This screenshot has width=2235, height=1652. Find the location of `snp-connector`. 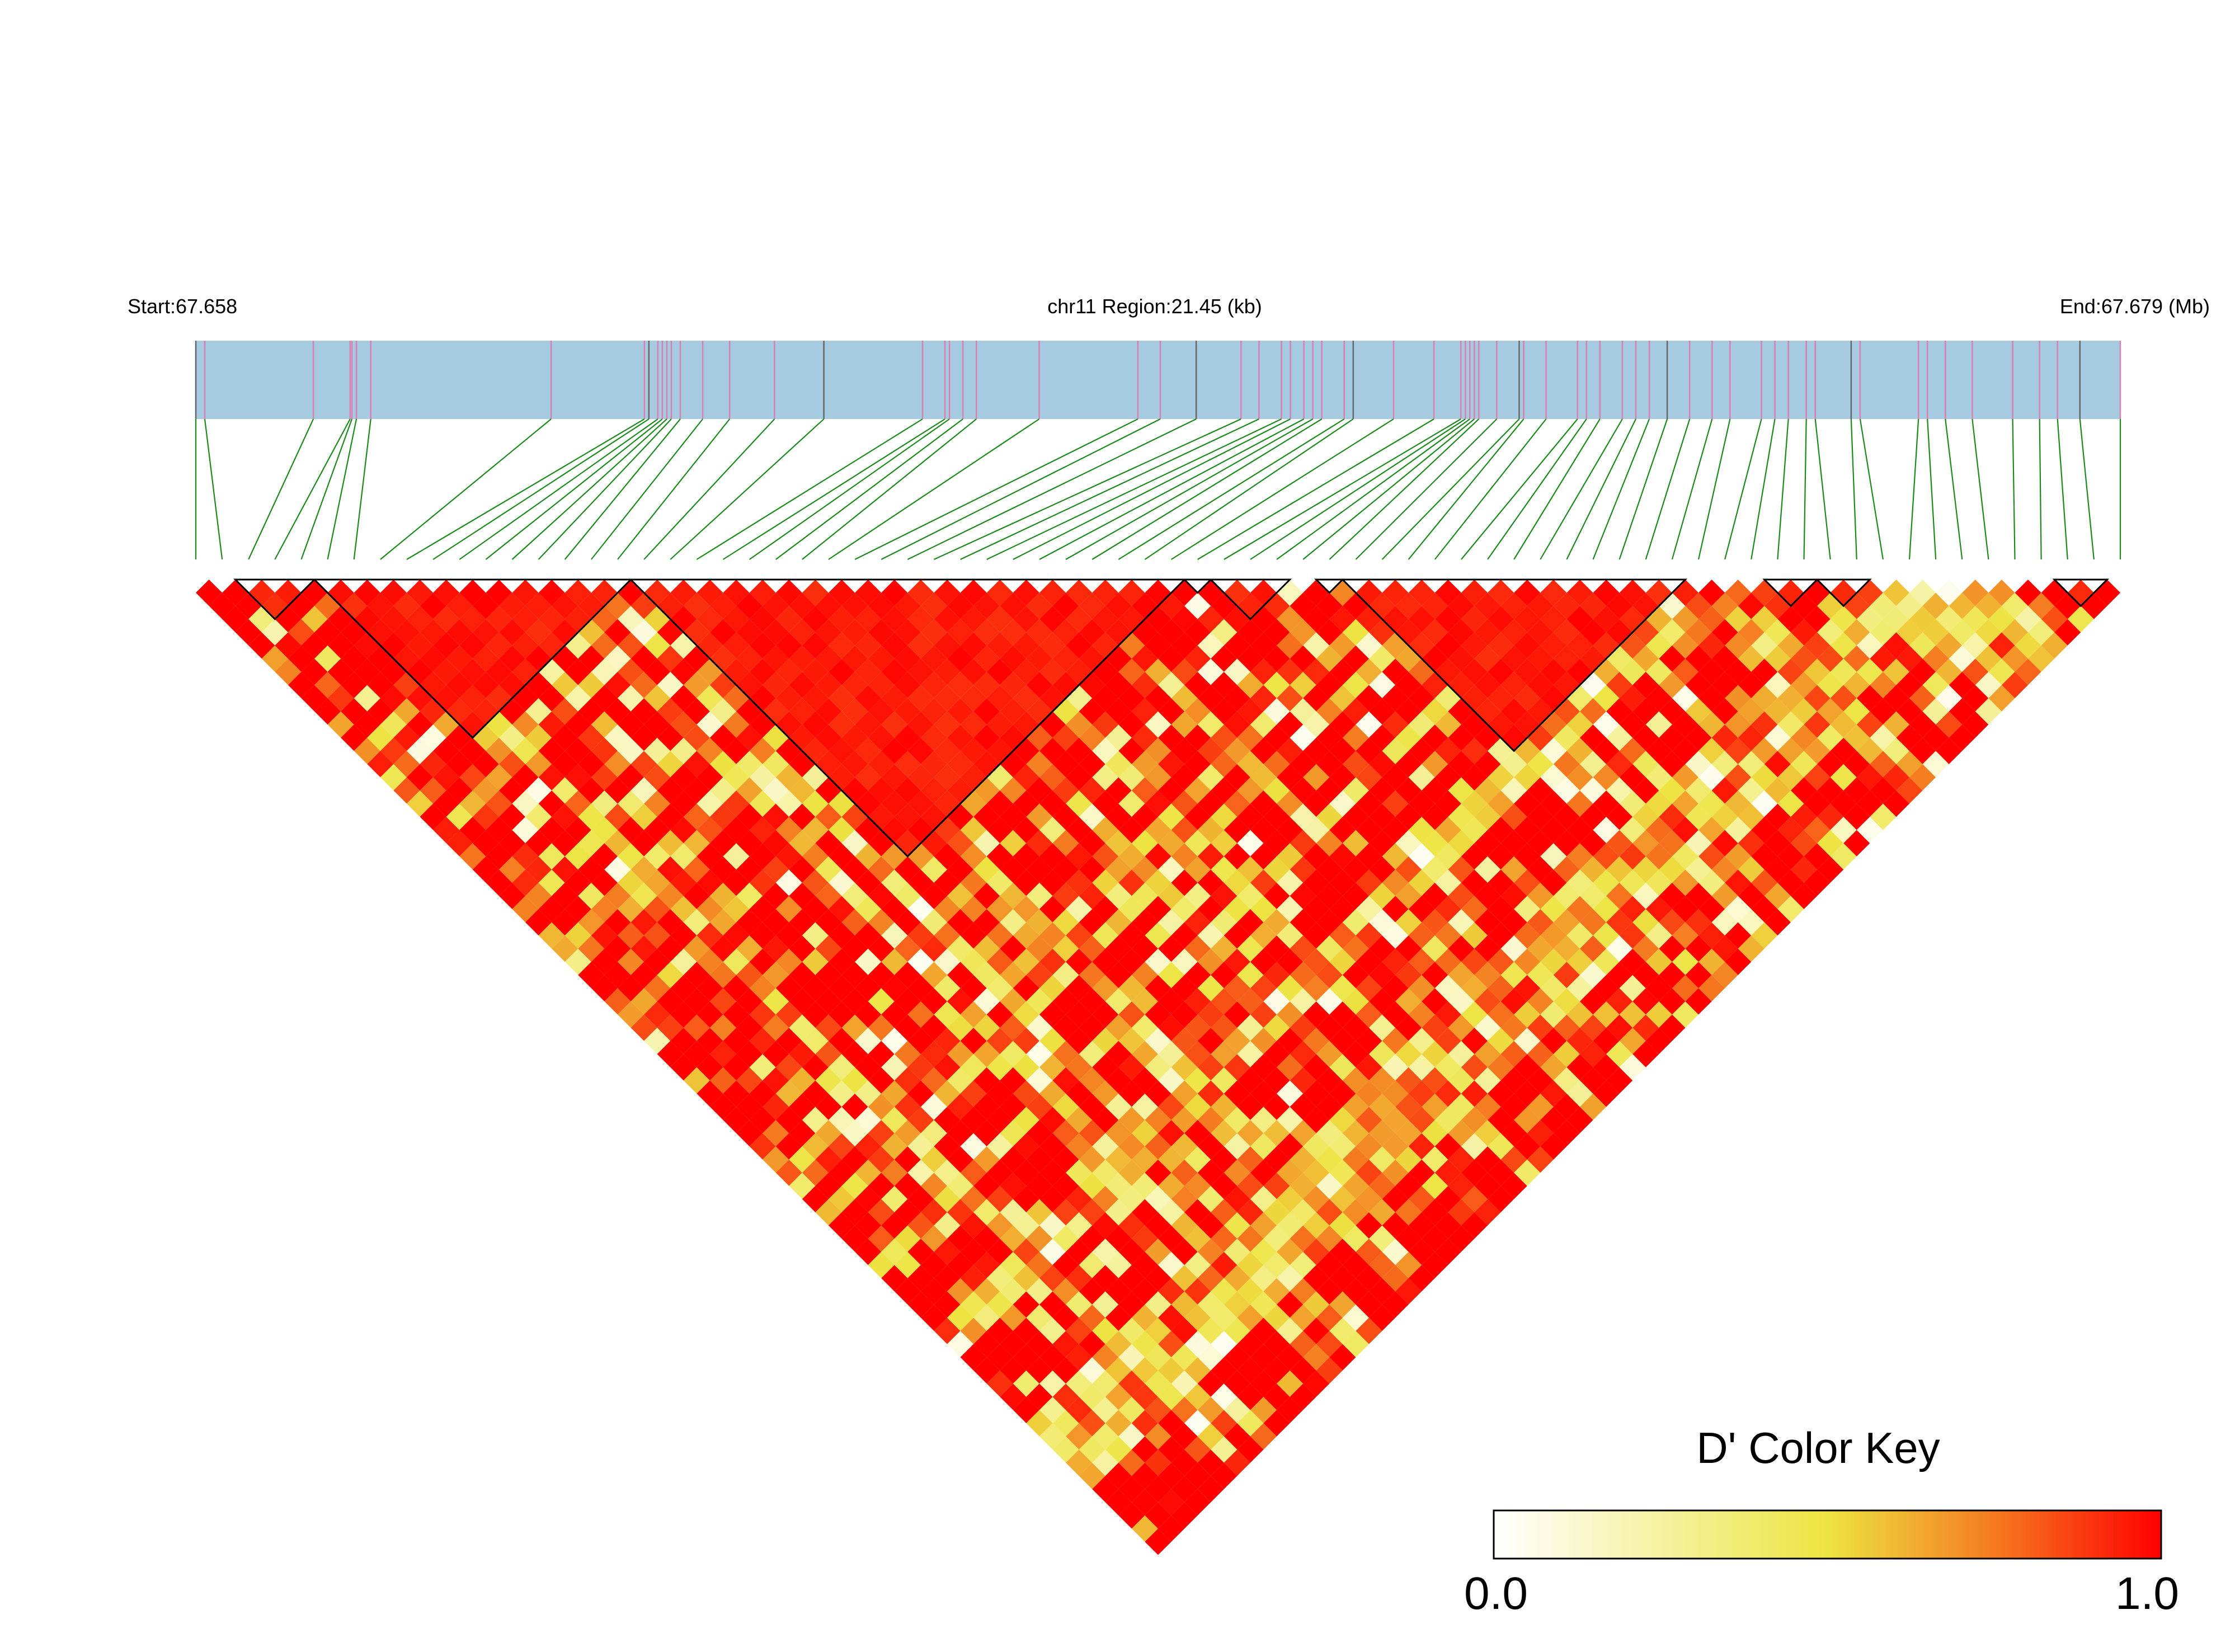

snp-connector is located at coordinates (996, 489).